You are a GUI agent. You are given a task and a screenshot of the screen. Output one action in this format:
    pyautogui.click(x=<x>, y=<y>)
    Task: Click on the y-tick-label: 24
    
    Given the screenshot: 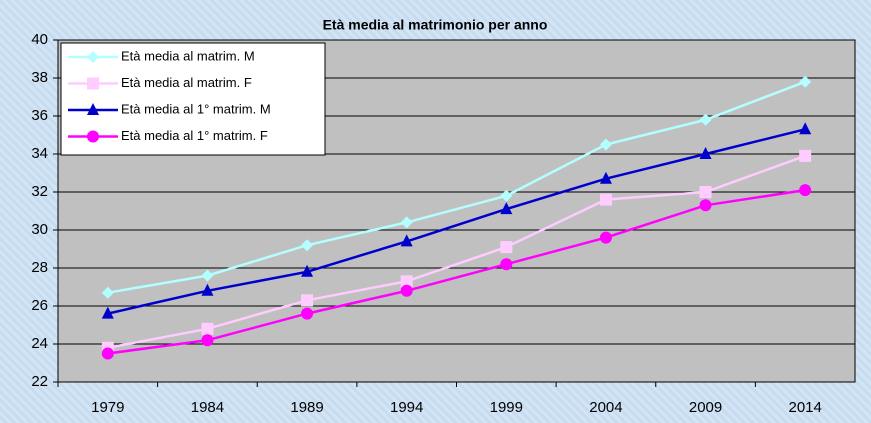 What is the action you would take?
    pyautogui.click(x=39, y=343)
    